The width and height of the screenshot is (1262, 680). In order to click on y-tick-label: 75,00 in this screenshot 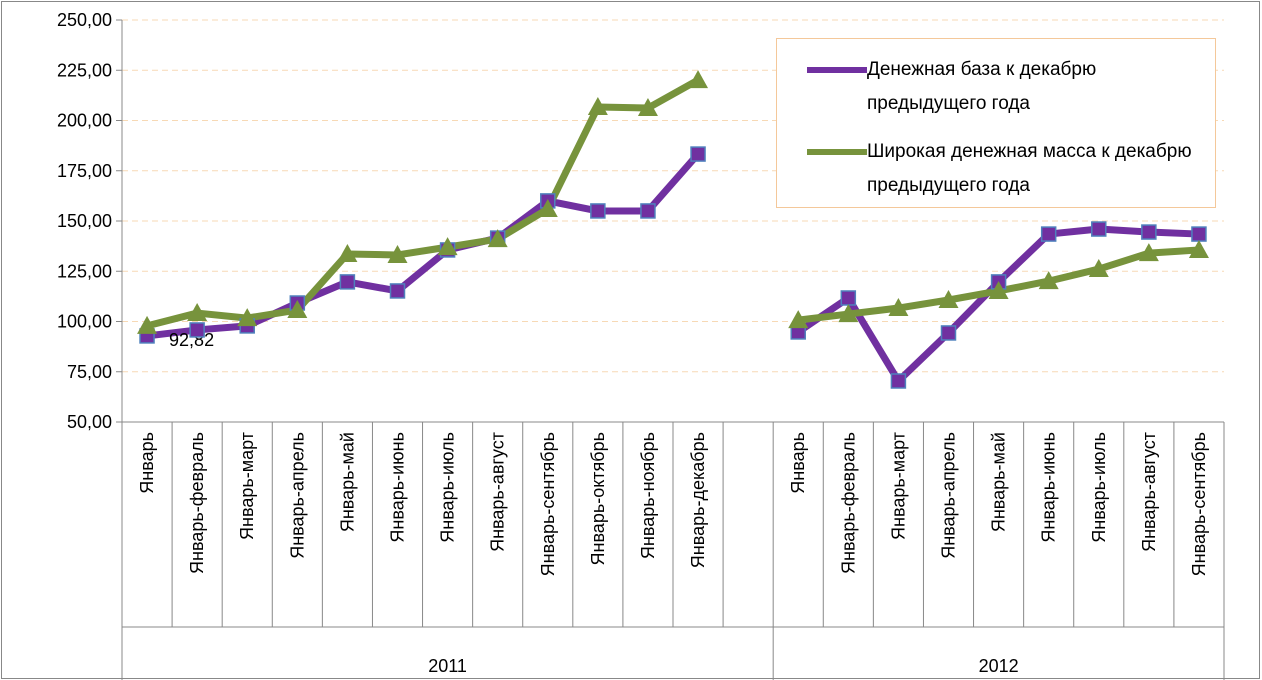, I will do `click(89, 372)`.